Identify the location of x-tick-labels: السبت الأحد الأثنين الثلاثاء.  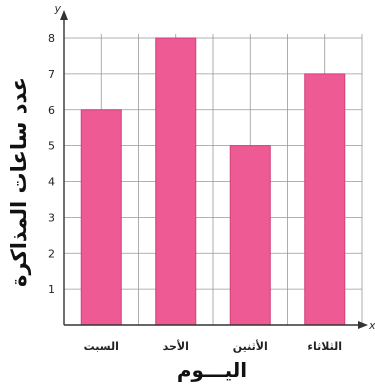
(213, 346).